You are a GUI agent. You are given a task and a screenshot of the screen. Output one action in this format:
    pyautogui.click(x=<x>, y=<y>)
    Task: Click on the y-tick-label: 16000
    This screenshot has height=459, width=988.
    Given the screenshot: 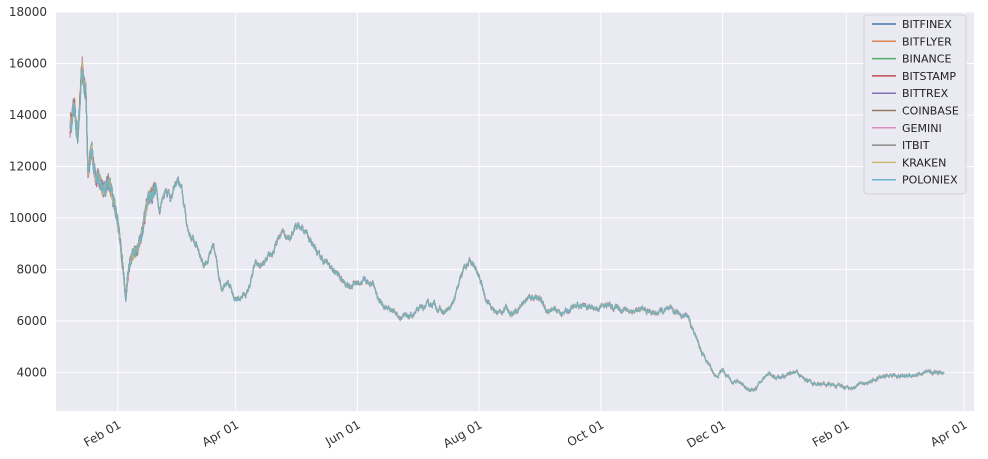 What is the action you would take?
    pyautogui.click(x=28, y=63)
    